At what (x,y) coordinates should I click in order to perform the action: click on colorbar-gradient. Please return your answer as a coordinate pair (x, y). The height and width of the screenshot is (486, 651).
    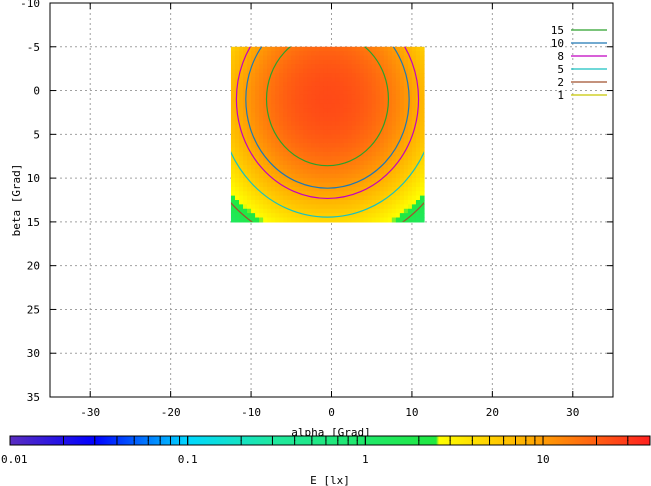
    Looking at the image, I should click on (330, 440).